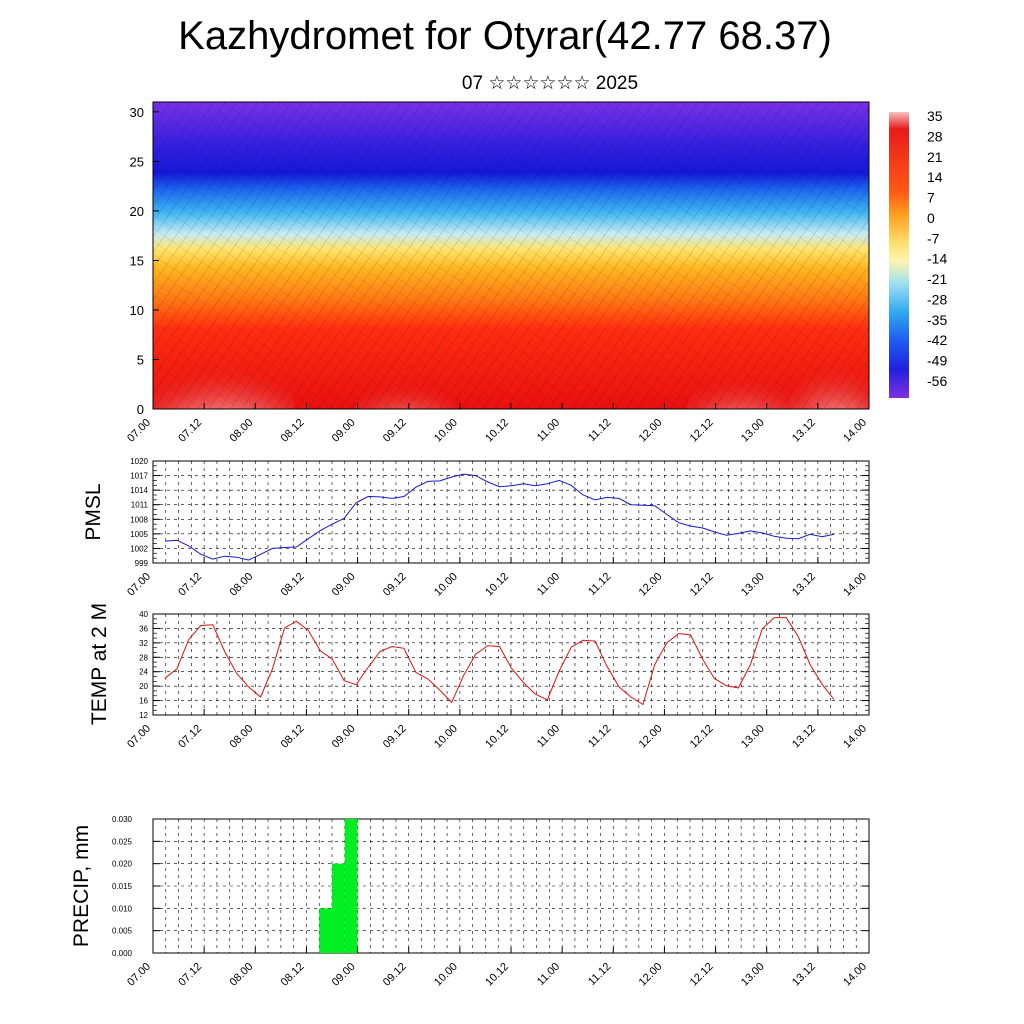  Describe the element at coordinates (122, 953) in the screenshot. I see `precip-y-tick-label: 0.000` at that location.